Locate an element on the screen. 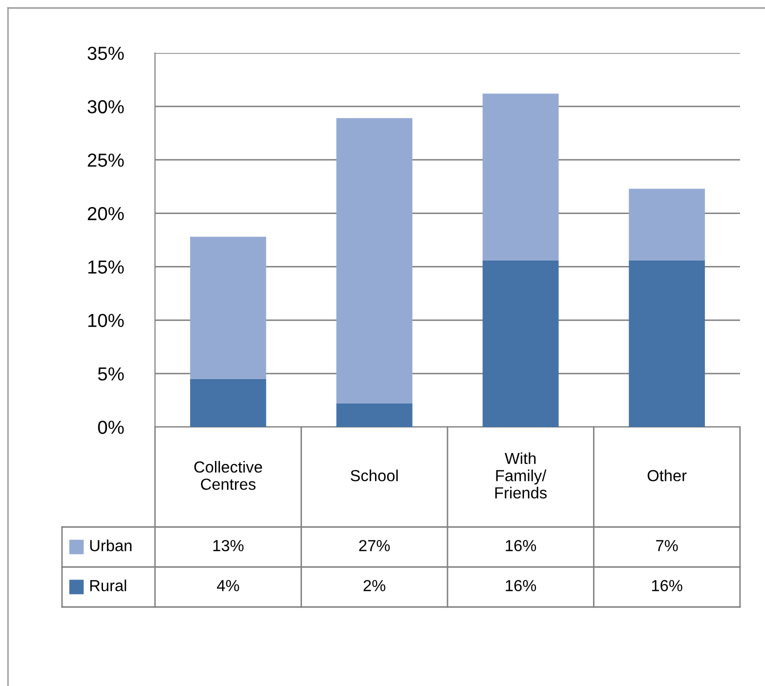 The height and width of the screenshot is (686, 765). data-label: 7% is located at coordinates (667, 546).